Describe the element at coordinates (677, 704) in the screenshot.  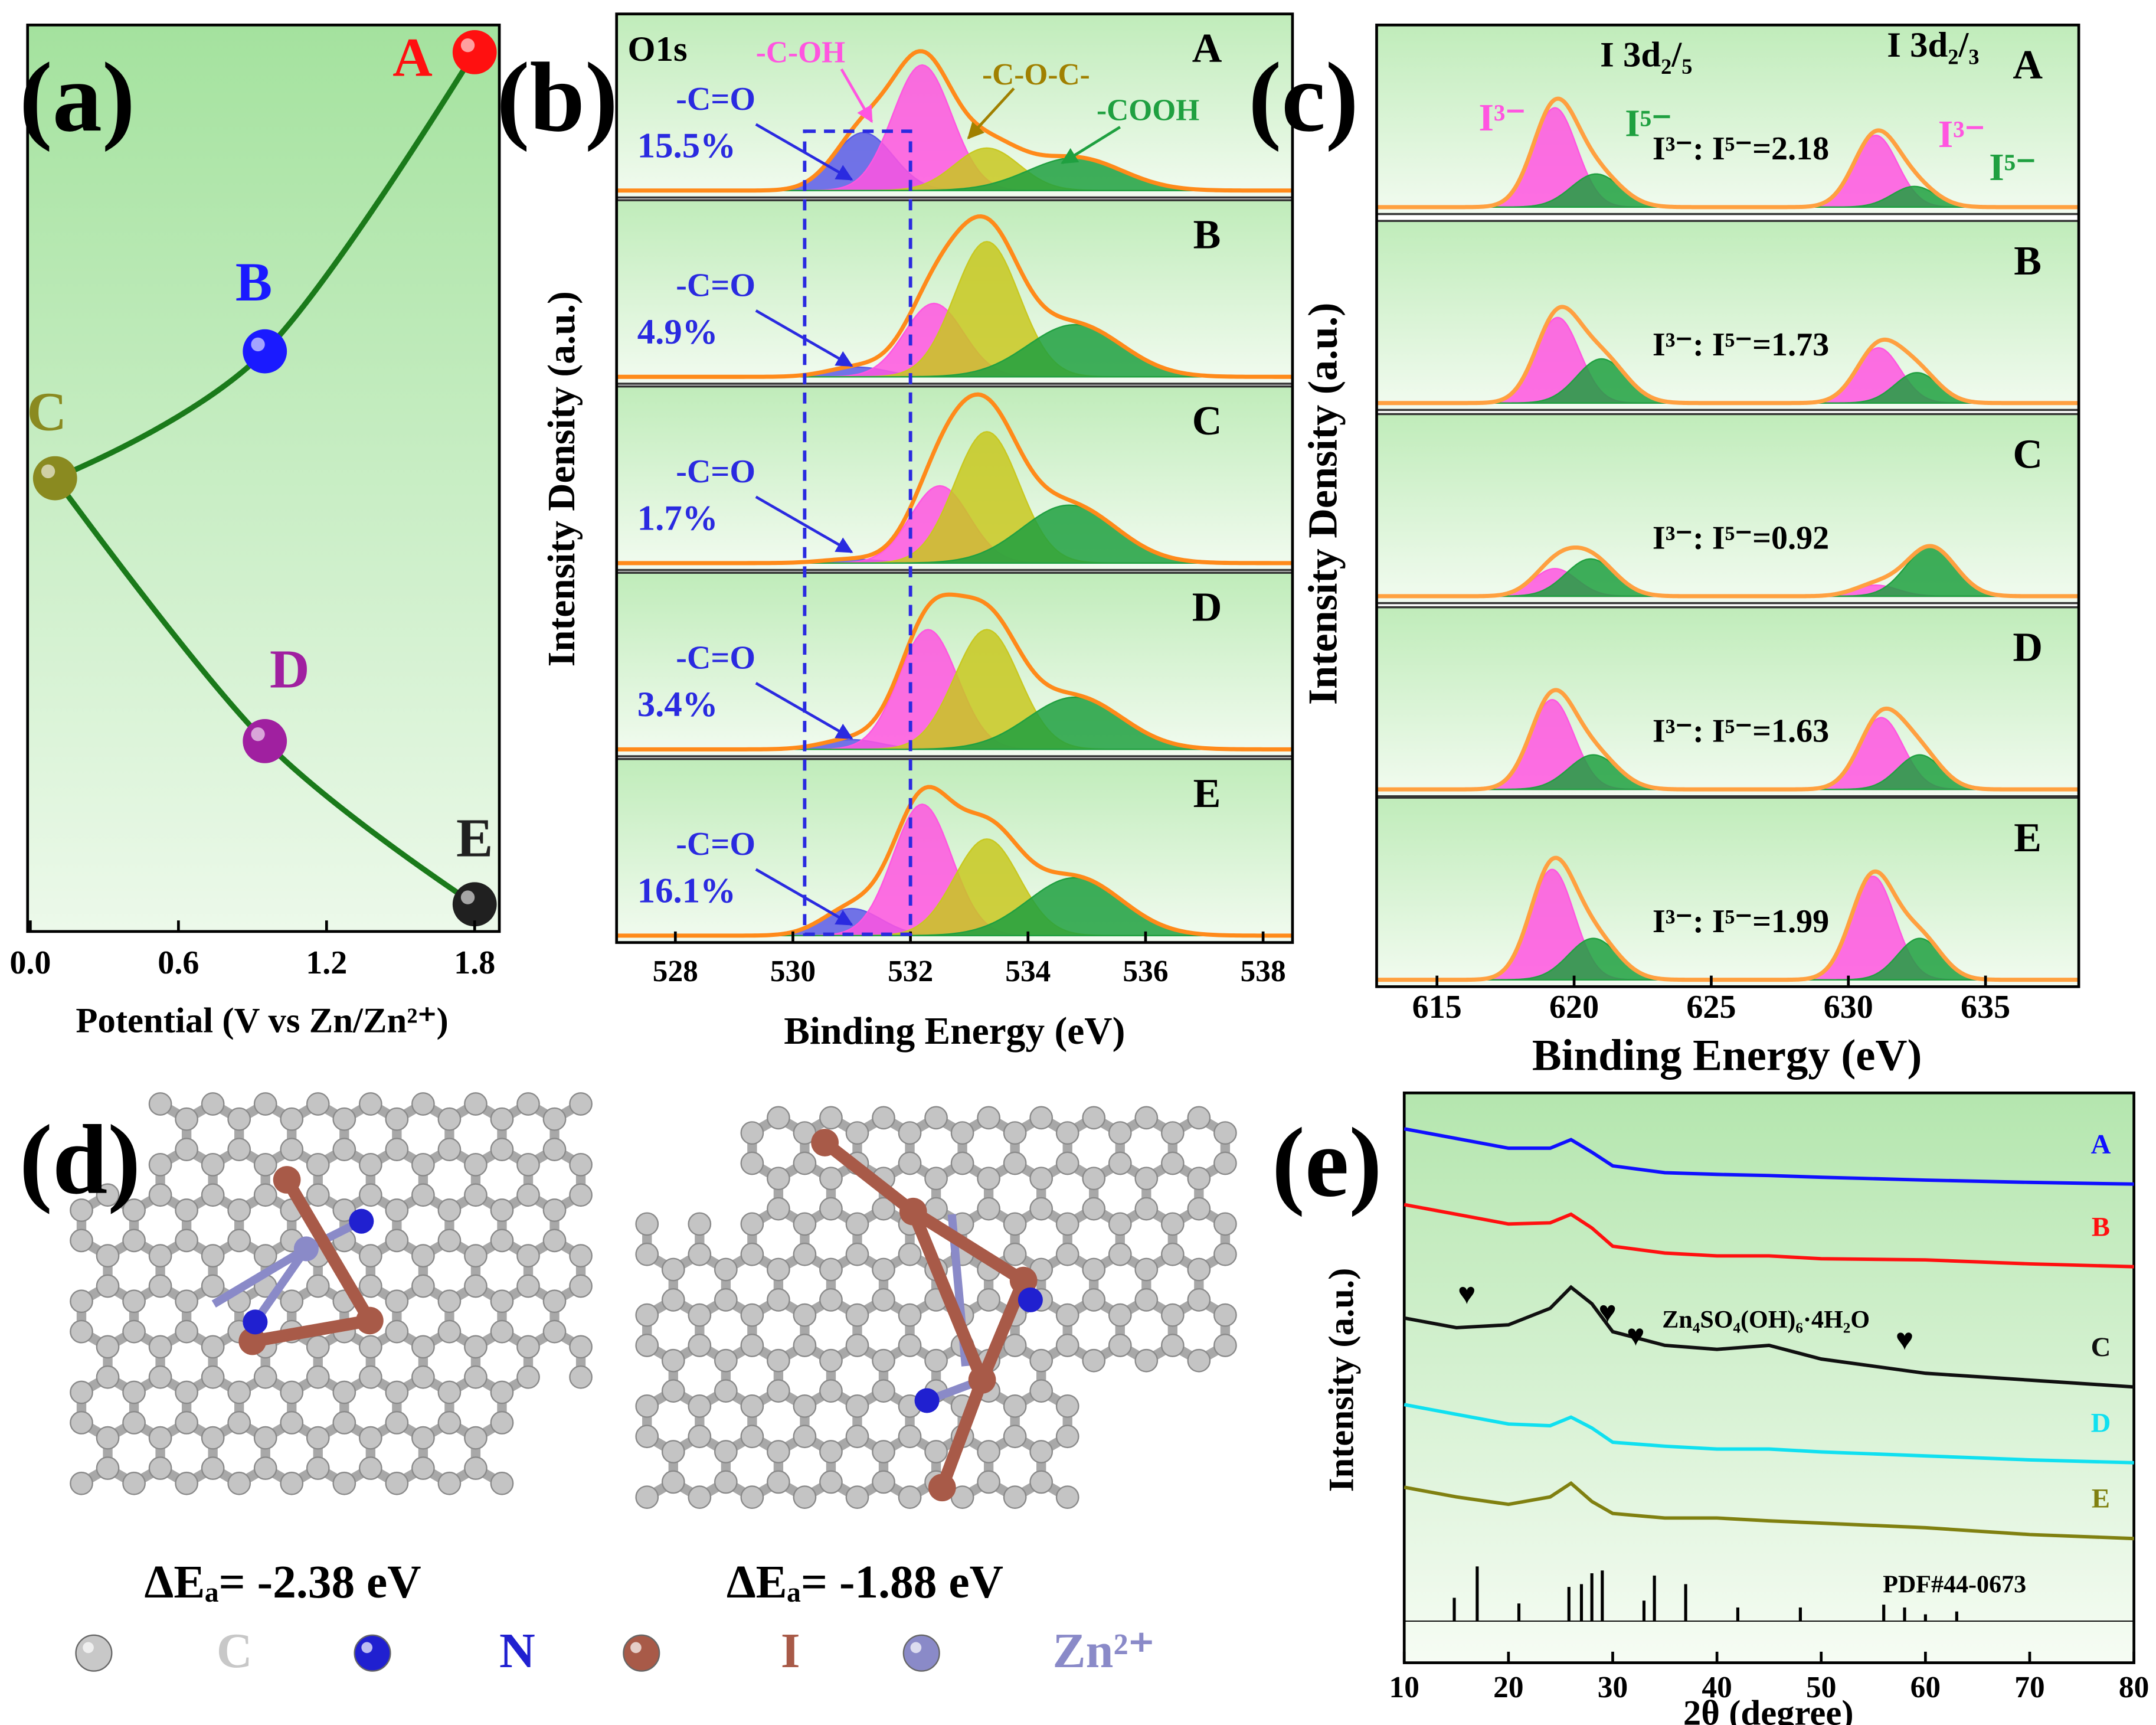
I see `percent-label: 3.4%` at that location.